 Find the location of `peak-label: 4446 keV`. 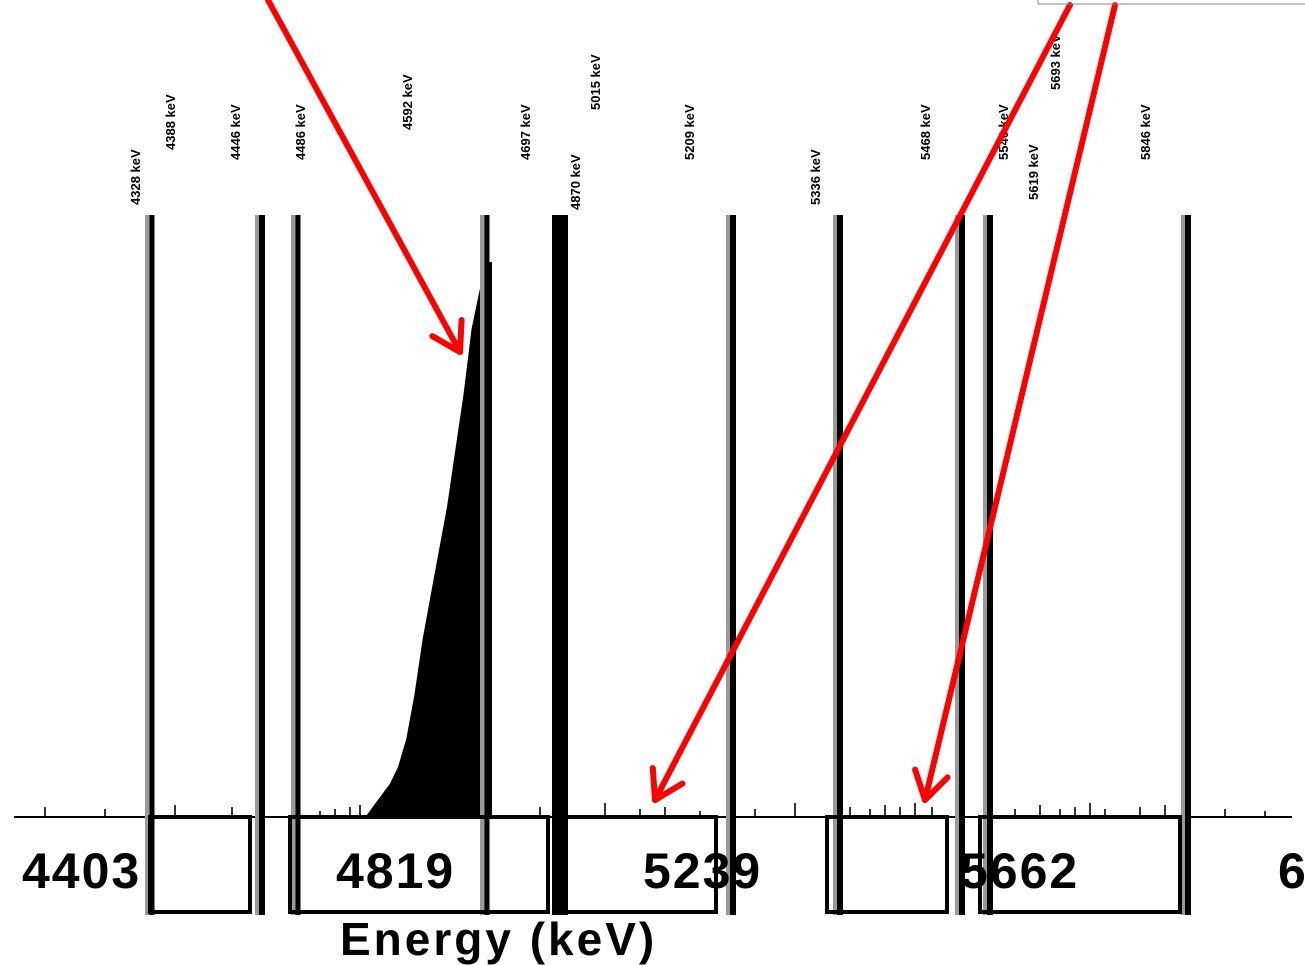

peak-label: 4446 keV is located at coordinates (235, 132).